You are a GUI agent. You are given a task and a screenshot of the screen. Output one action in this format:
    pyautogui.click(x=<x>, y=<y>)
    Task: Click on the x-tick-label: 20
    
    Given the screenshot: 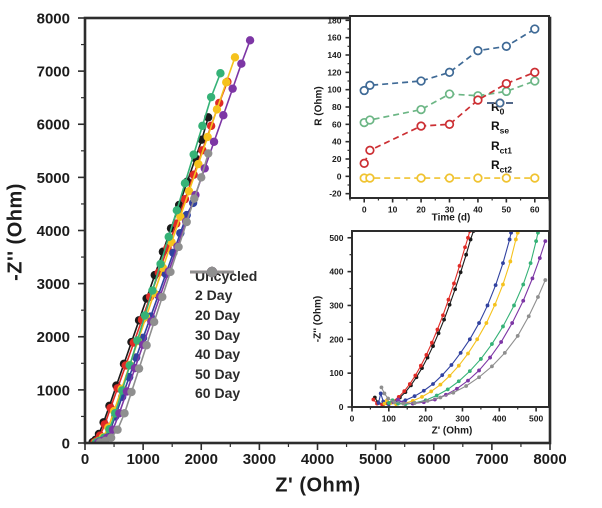 What is the action you would take?
    pyautogui.click(x=421, y=210)
    